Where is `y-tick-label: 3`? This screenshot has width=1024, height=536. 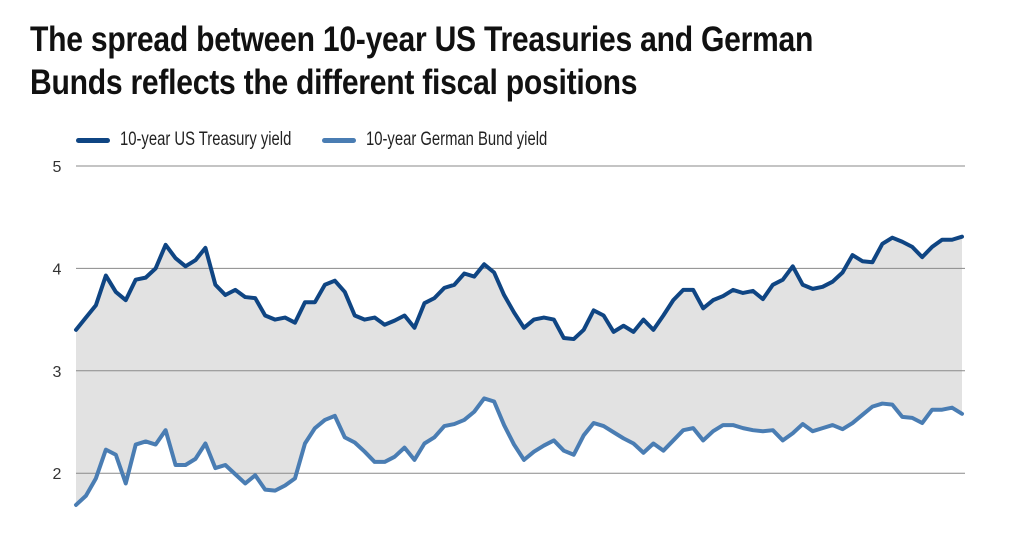
y-tick-label: 3 is located at coordinates (57, 372).